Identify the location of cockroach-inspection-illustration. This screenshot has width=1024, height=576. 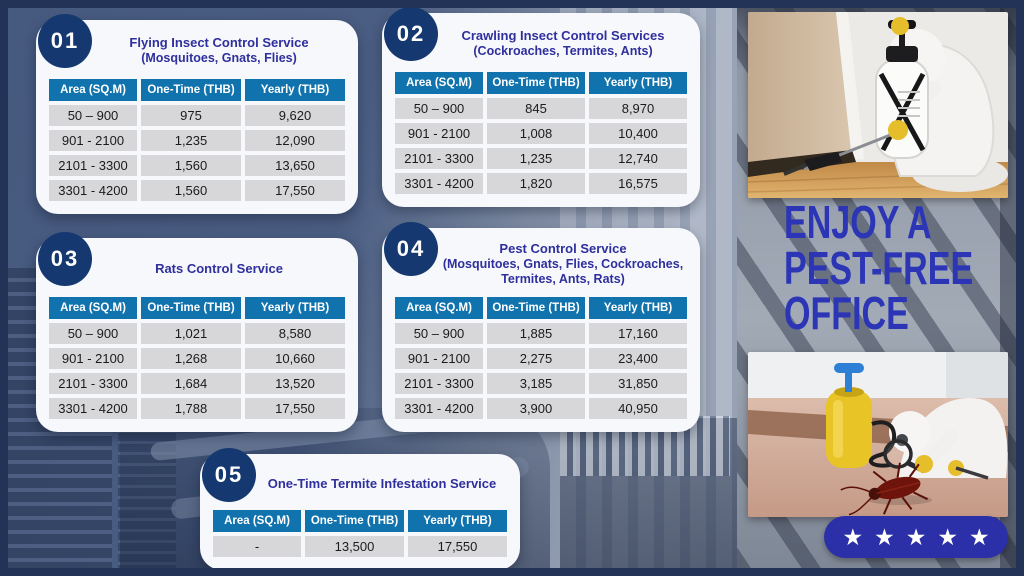
(878, 434).